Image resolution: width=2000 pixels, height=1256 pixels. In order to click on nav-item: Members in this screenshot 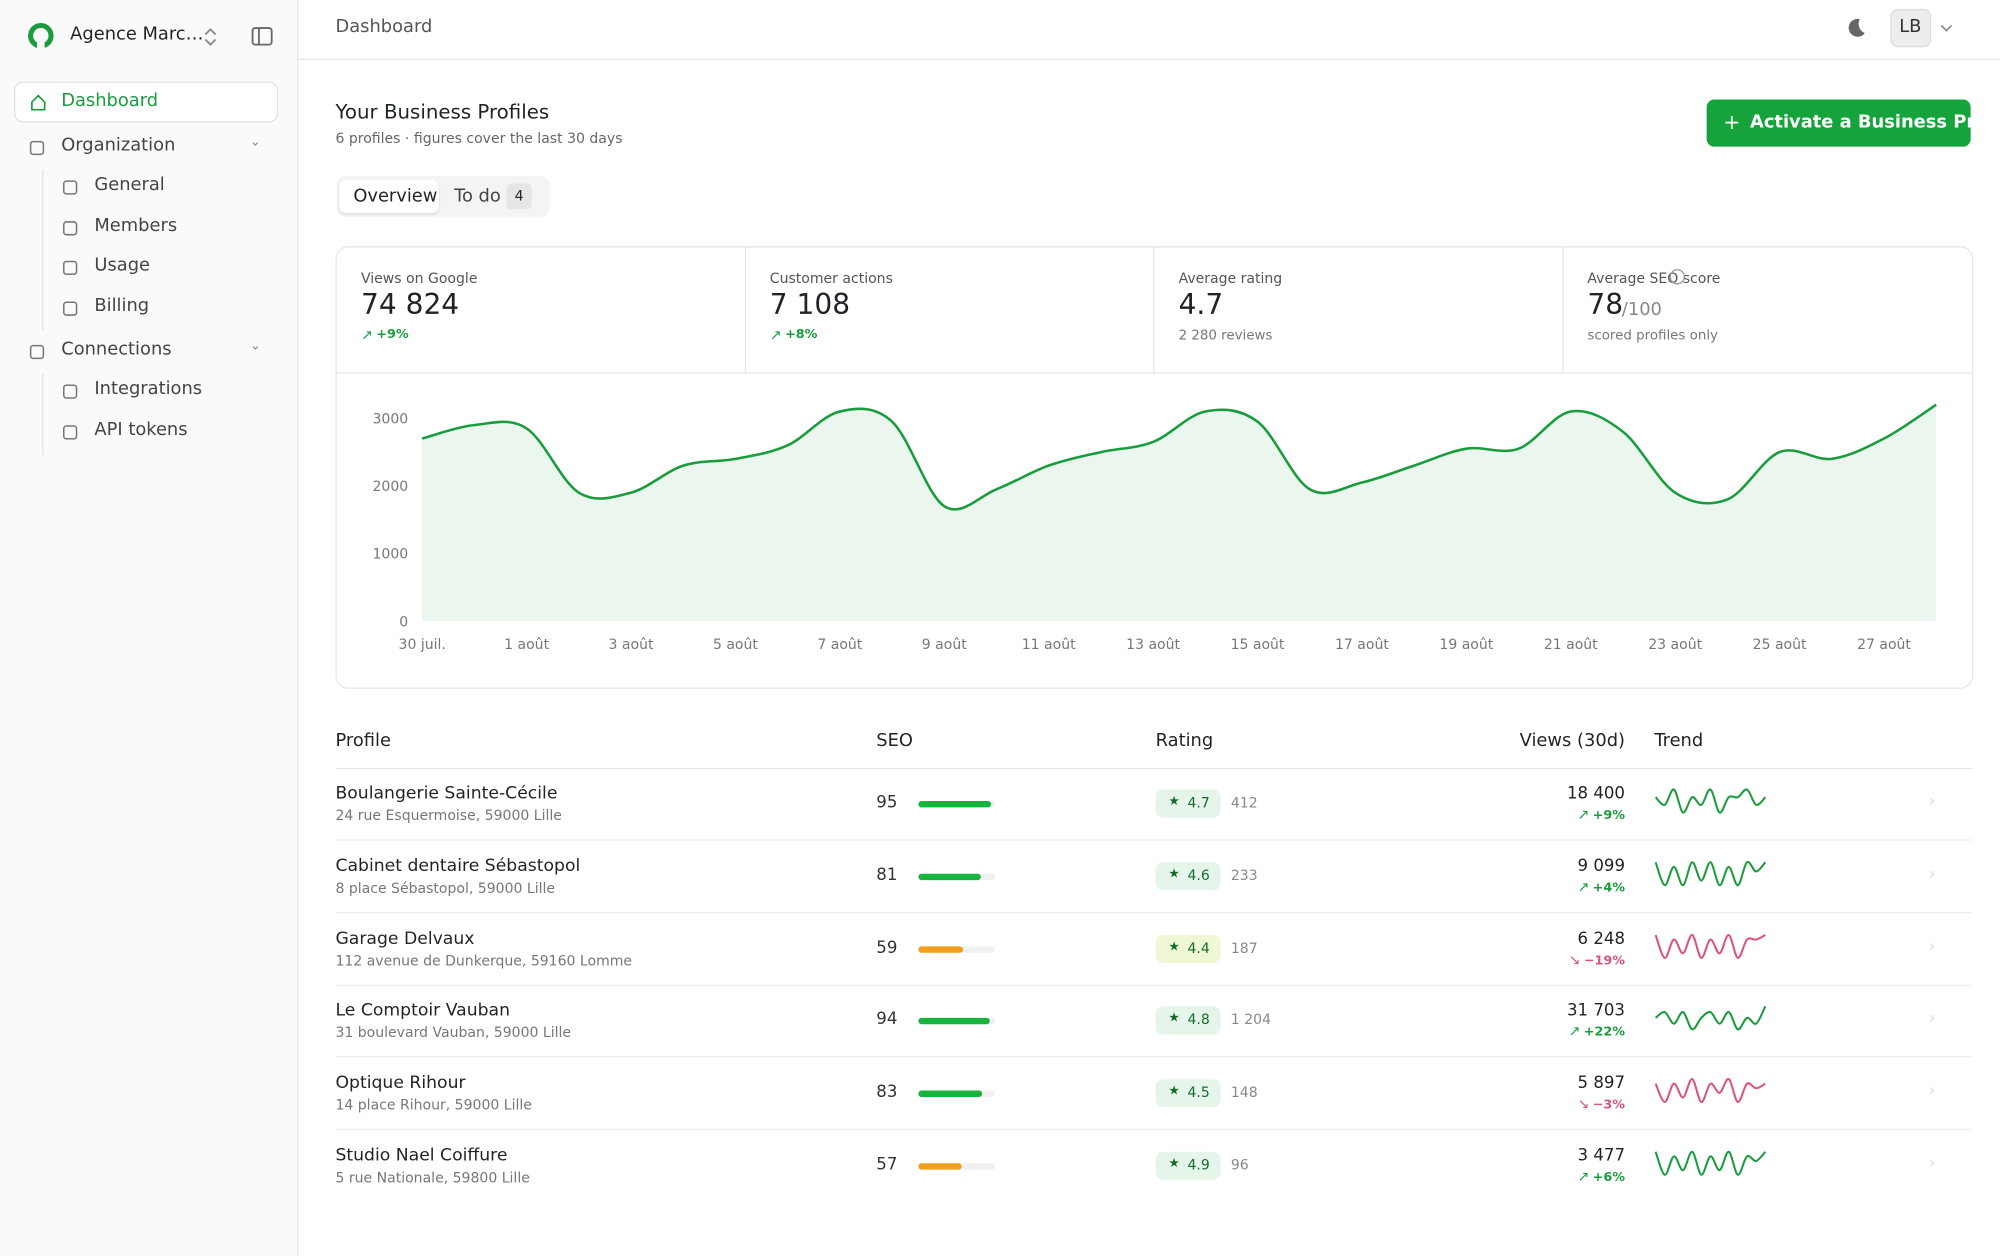, I will do `click(136, 225)`.